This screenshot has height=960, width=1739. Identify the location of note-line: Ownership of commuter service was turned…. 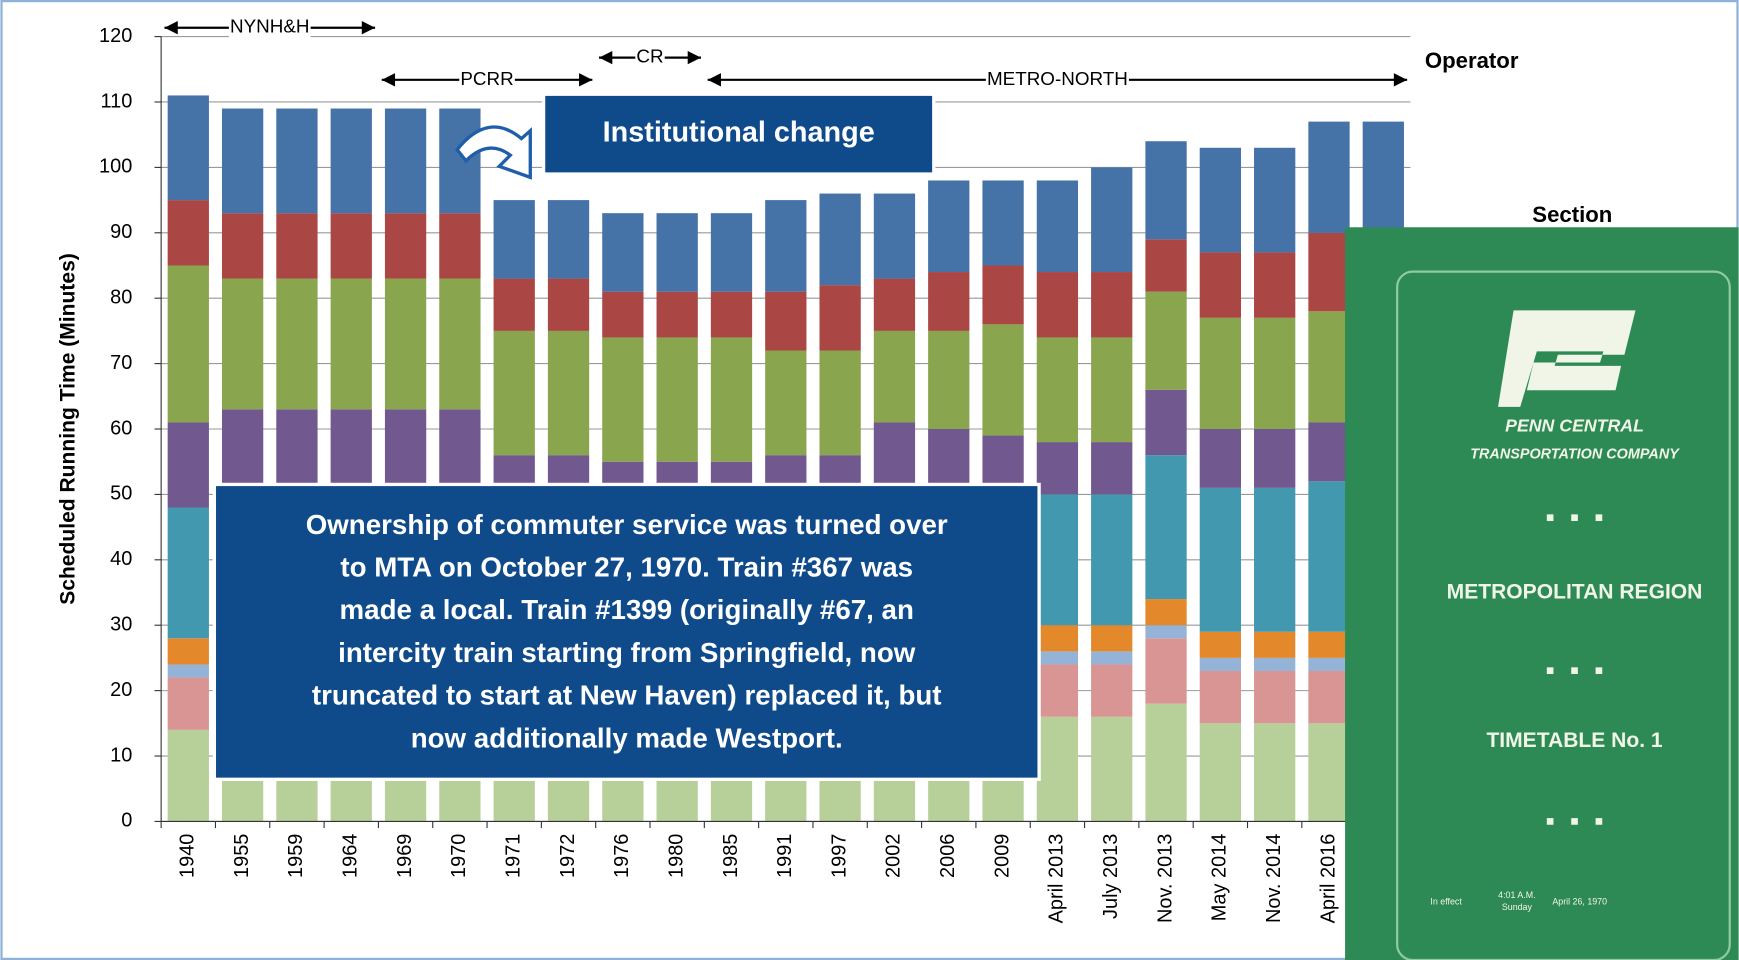
(627, 524).